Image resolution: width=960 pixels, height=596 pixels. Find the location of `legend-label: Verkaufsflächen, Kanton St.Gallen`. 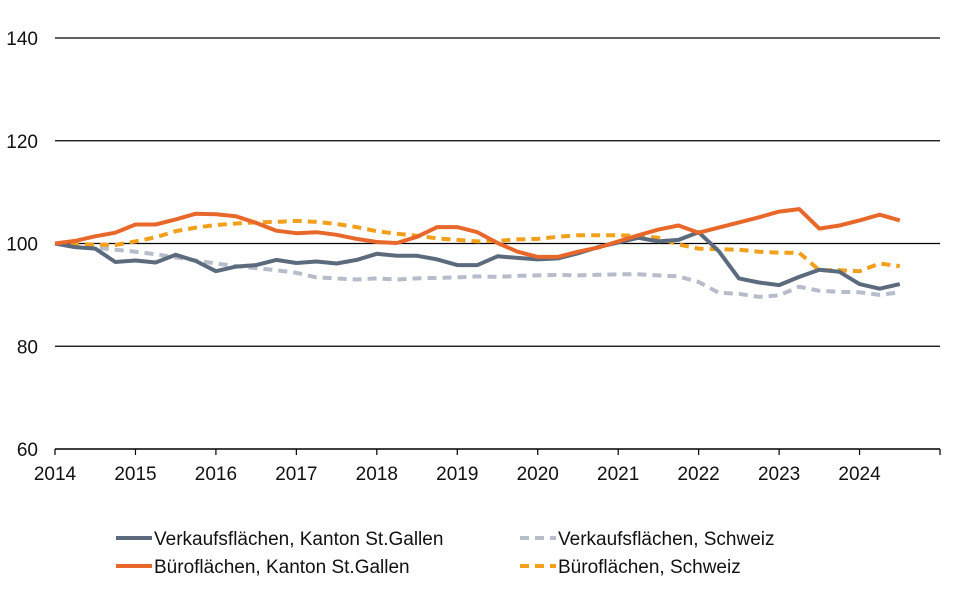

legend-label: Verkaufsflächen, Kanton St.Gallen is located at coordinates (298, 539).